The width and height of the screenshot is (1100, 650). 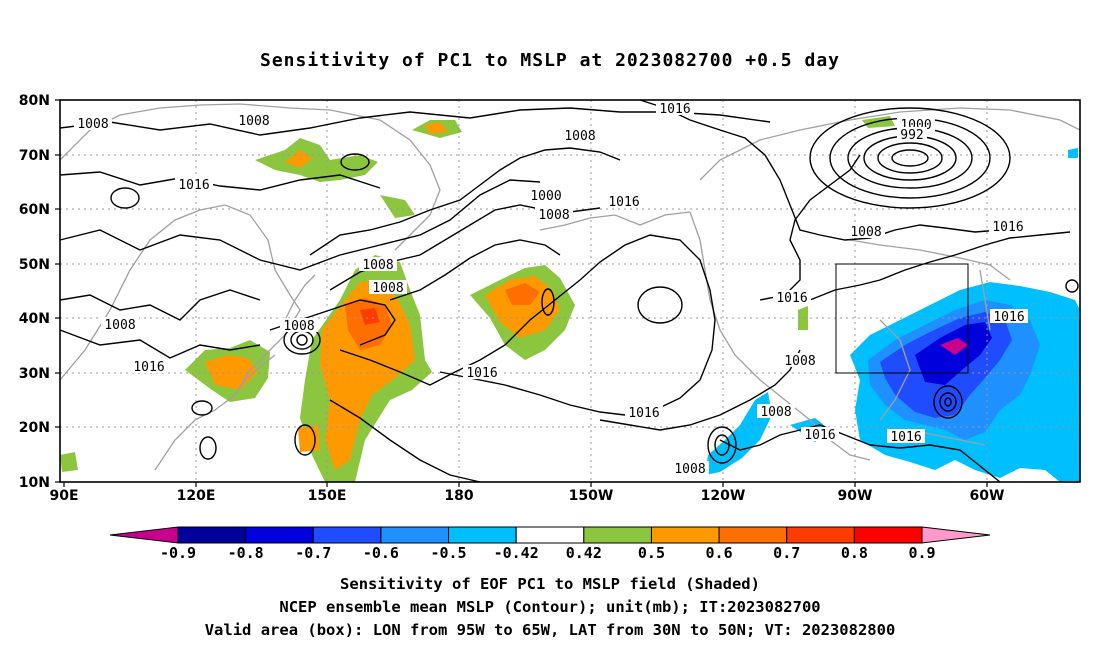 What do you see at coordinates (367, 375) in the screenshot?
I see `shade-0.5-west-pacific` at bounding box center [367, 375].